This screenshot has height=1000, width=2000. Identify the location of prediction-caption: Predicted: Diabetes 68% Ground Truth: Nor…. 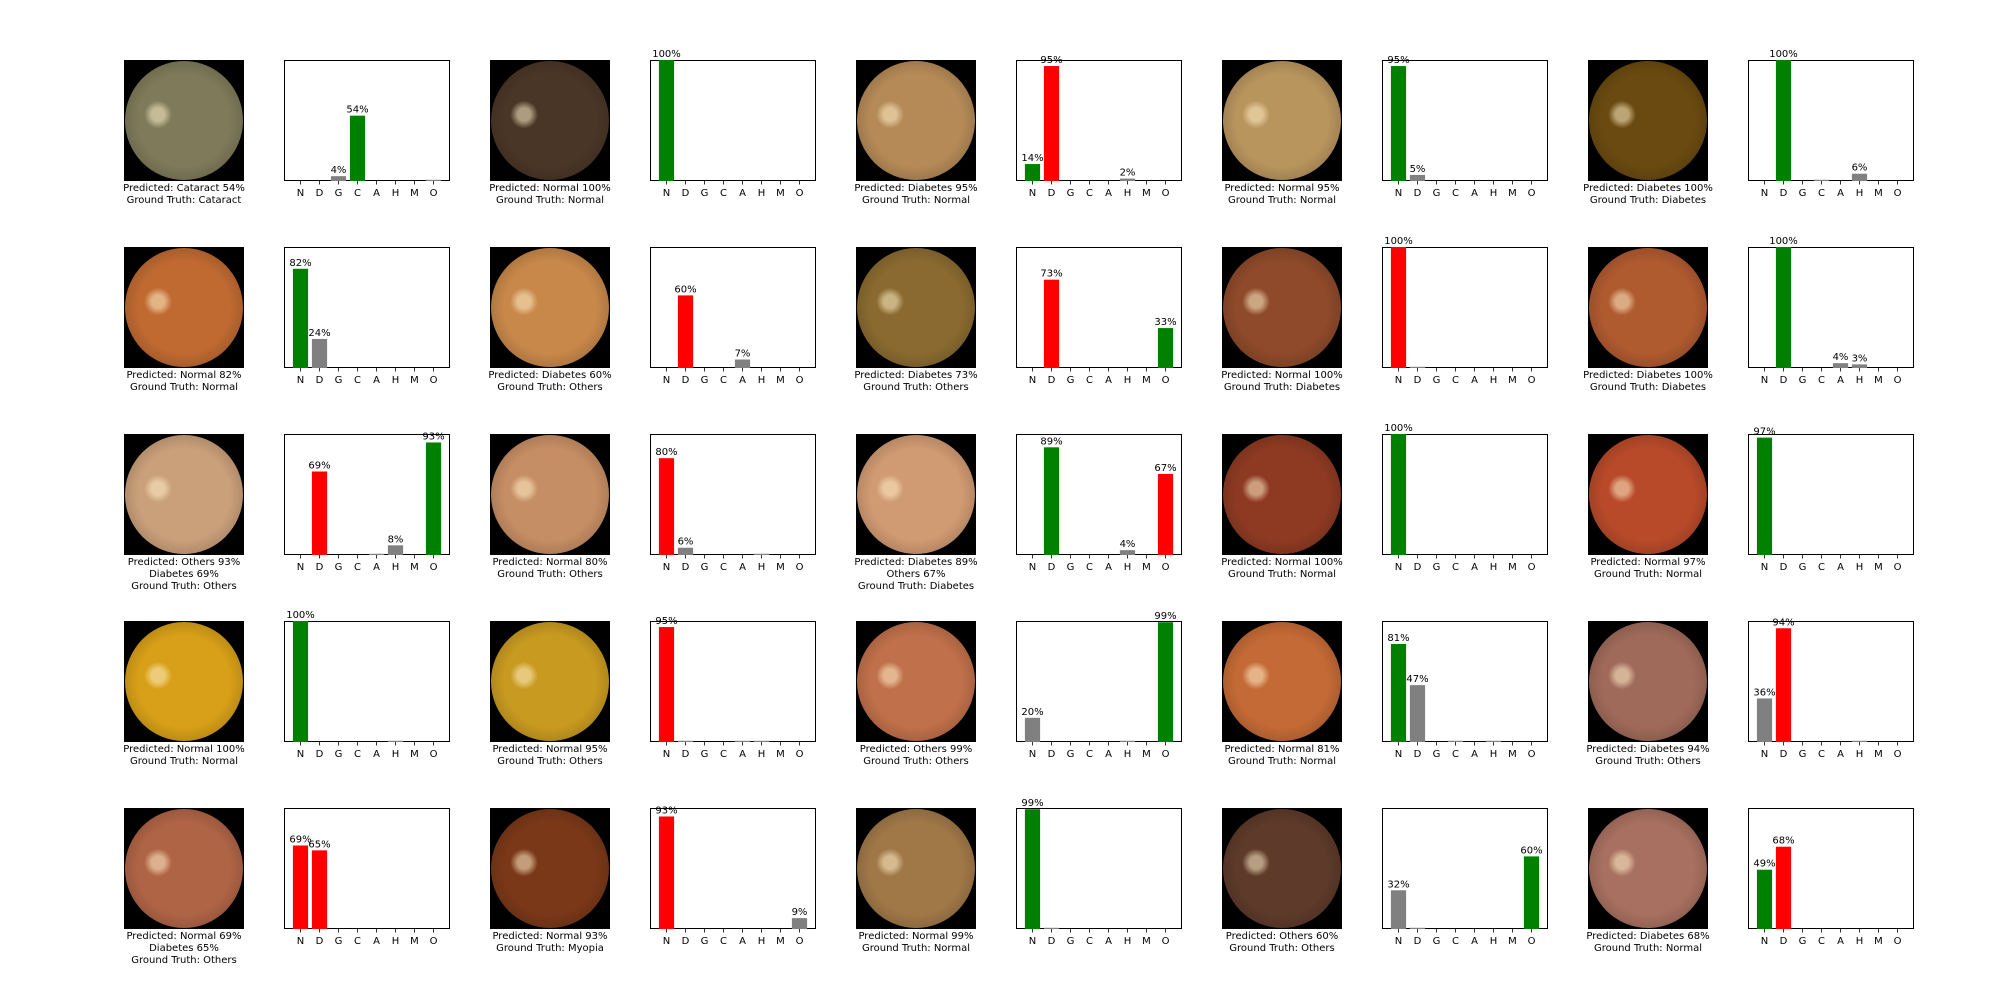
(1648, 943).